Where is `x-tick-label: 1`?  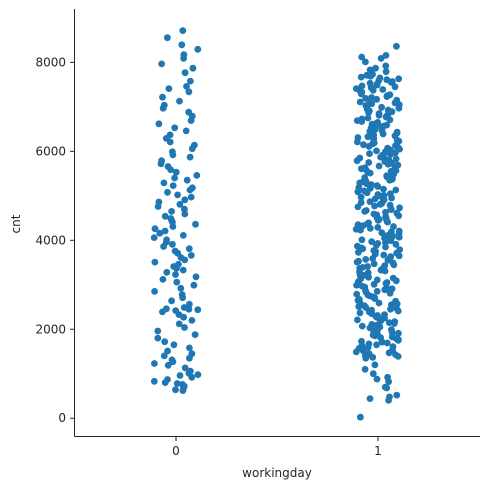 x-tick-label: 1 is located at coordinates (378, 451).